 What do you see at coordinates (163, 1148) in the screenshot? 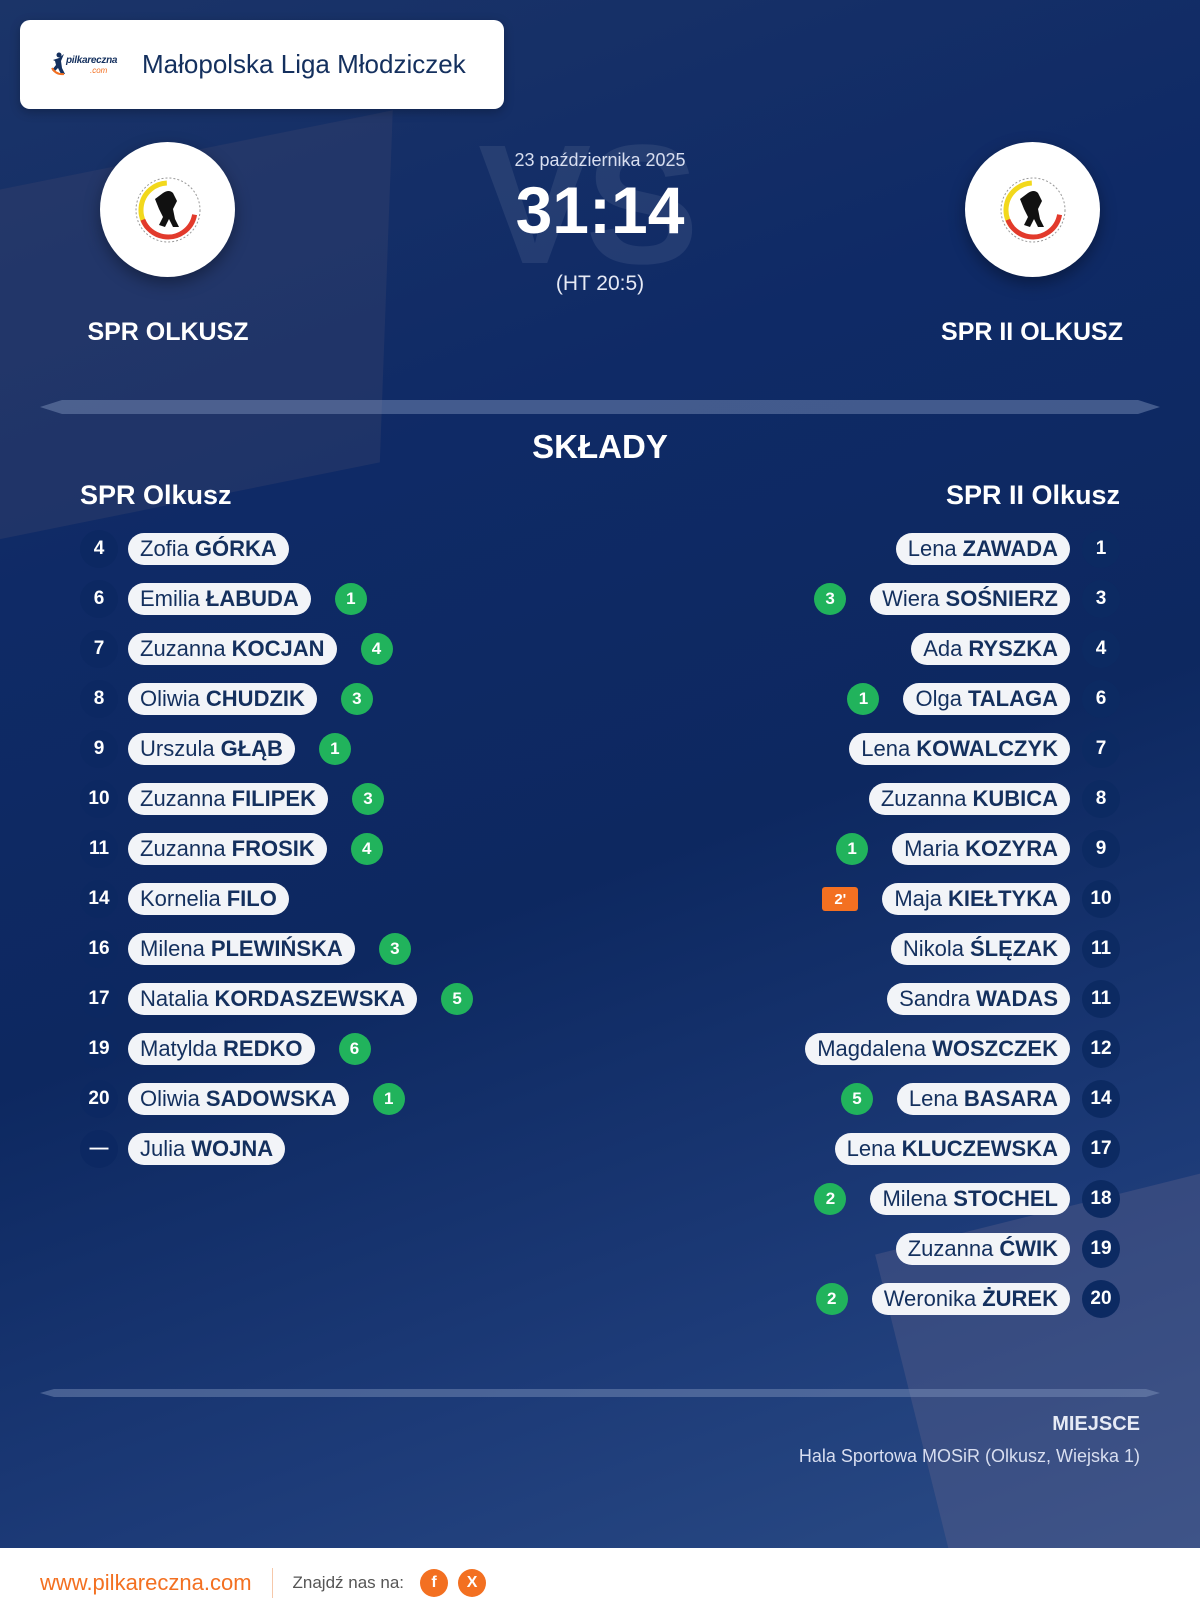
I see `player-first-name: Julia` at bounding box center [163, 1148].